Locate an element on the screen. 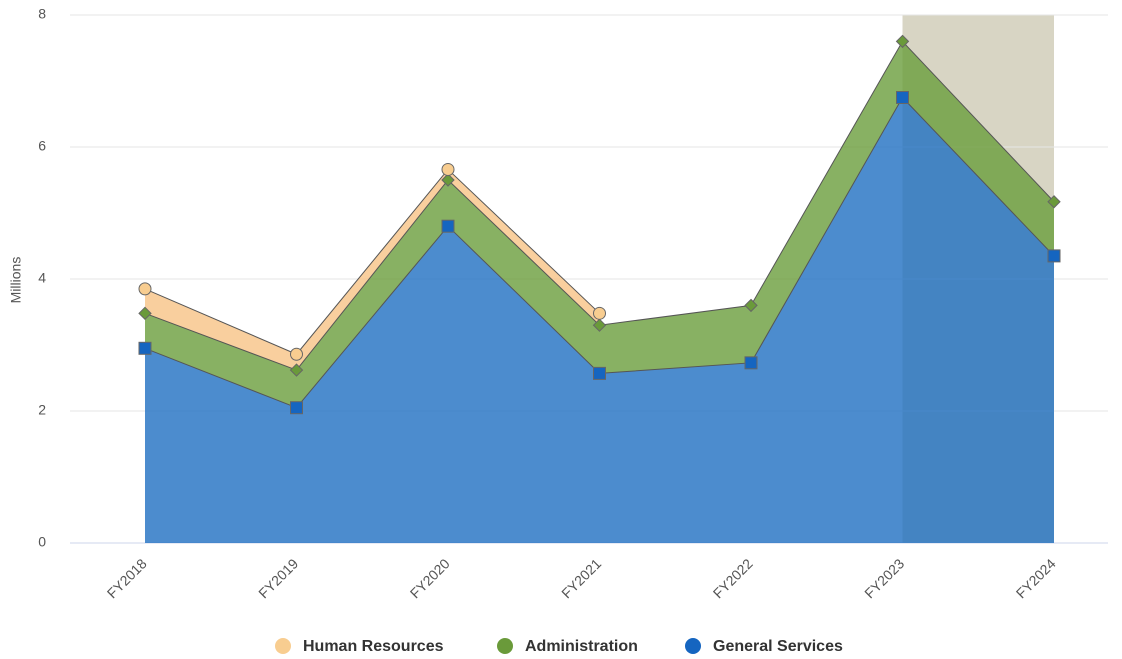  x-tick-label: FY2019 is located at coordinates (278, 578).